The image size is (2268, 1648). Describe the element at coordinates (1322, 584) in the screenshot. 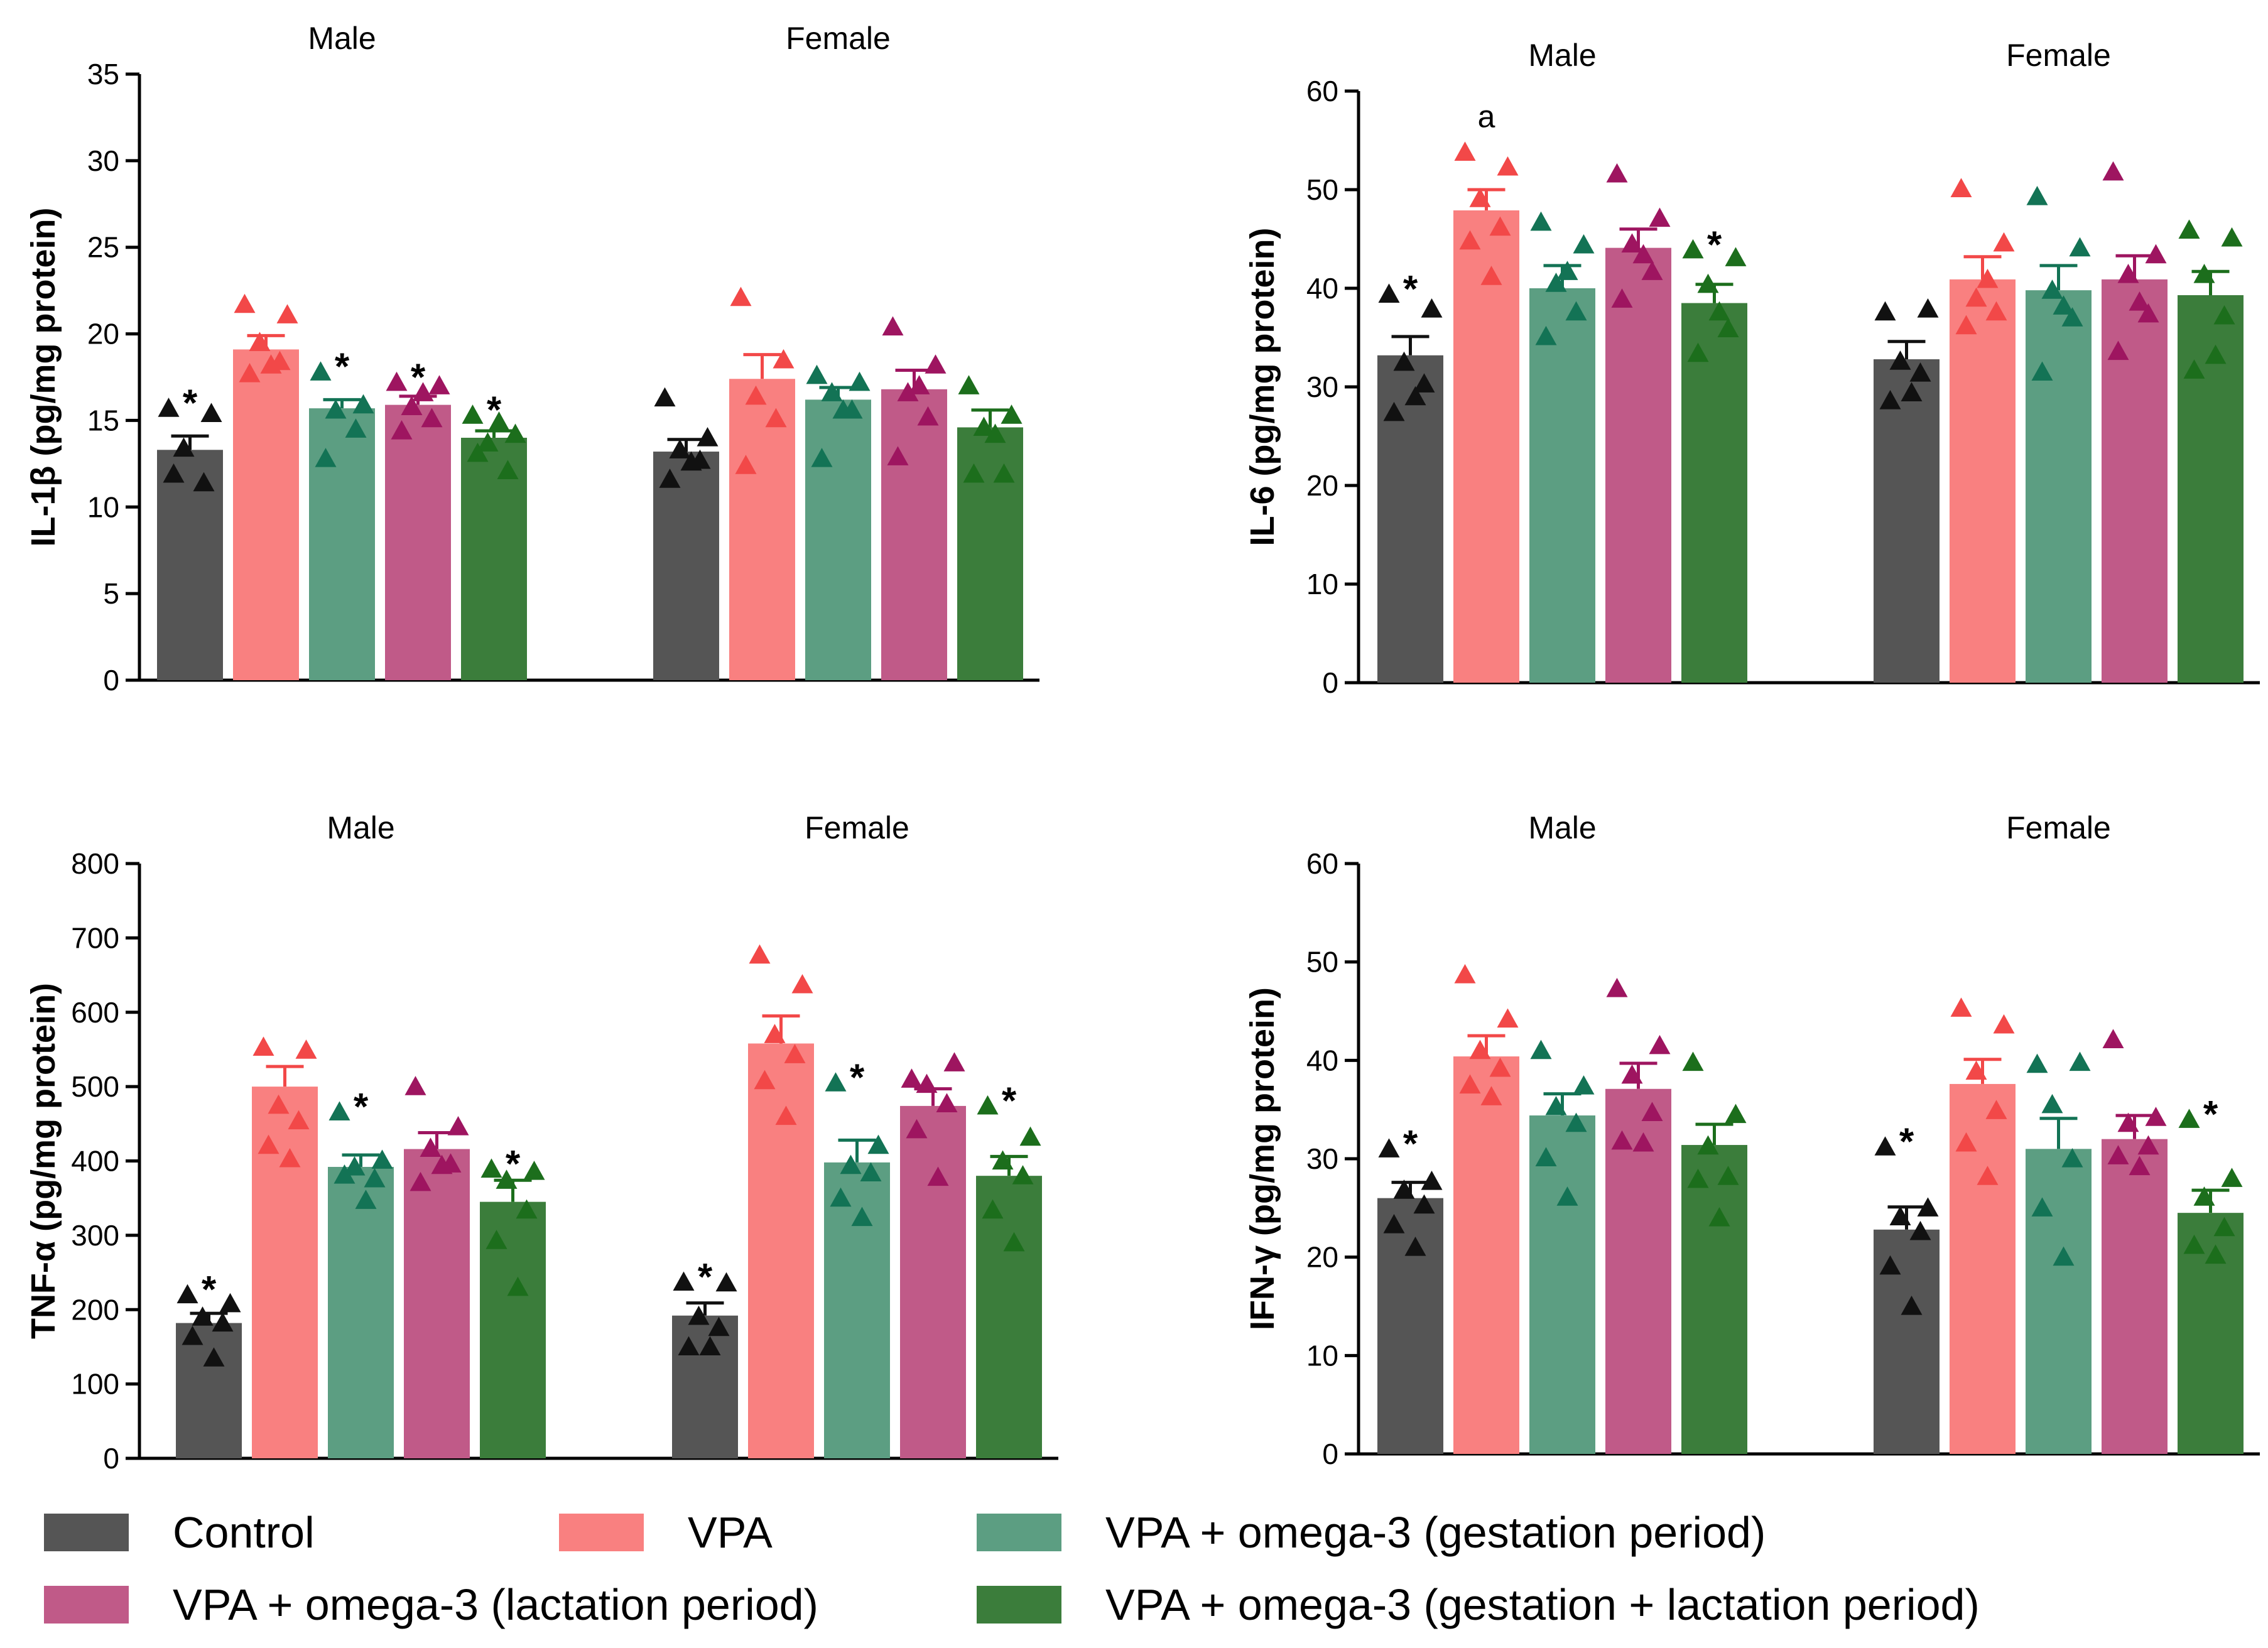

I see `y-tick-label: 10` at that location.